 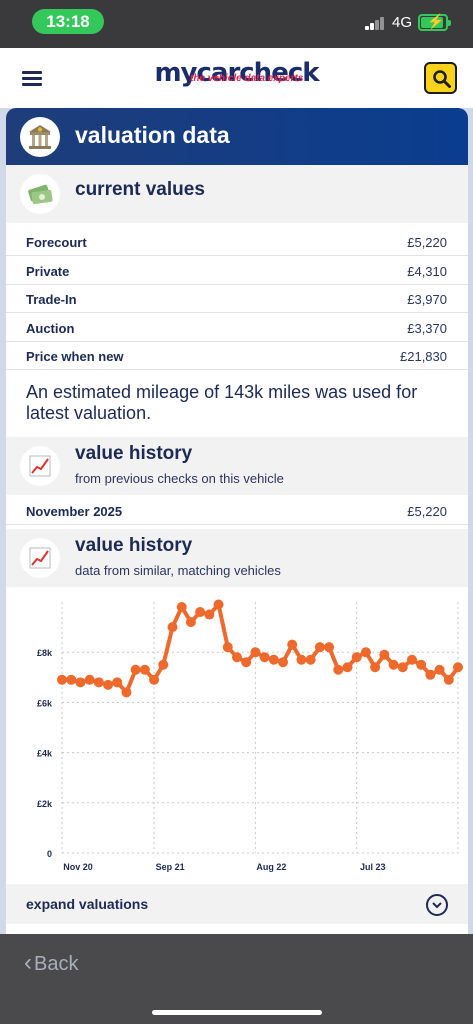 I want to click on value-row-label: Private, so click(x=48, y=271).